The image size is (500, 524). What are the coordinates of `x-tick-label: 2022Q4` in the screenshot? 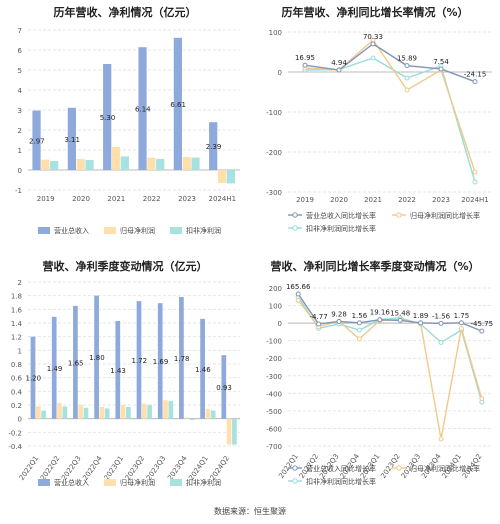 It's located at (92, 468).